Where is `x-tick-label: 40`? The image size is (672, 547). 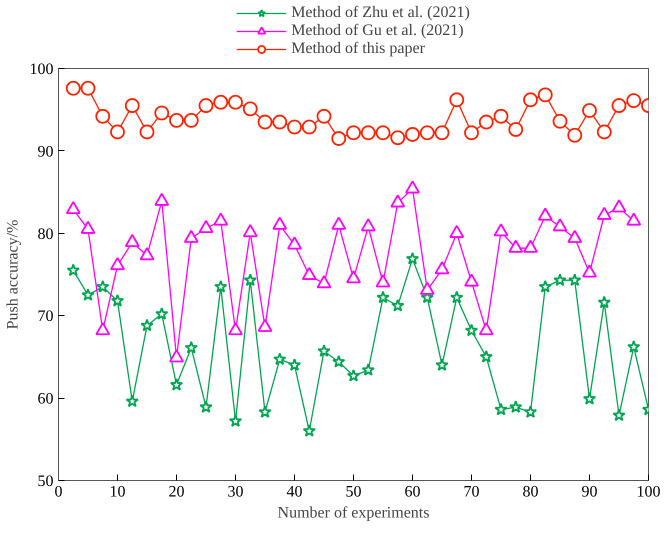 x-tick-label: 40 is located at coordinates (294, 492).